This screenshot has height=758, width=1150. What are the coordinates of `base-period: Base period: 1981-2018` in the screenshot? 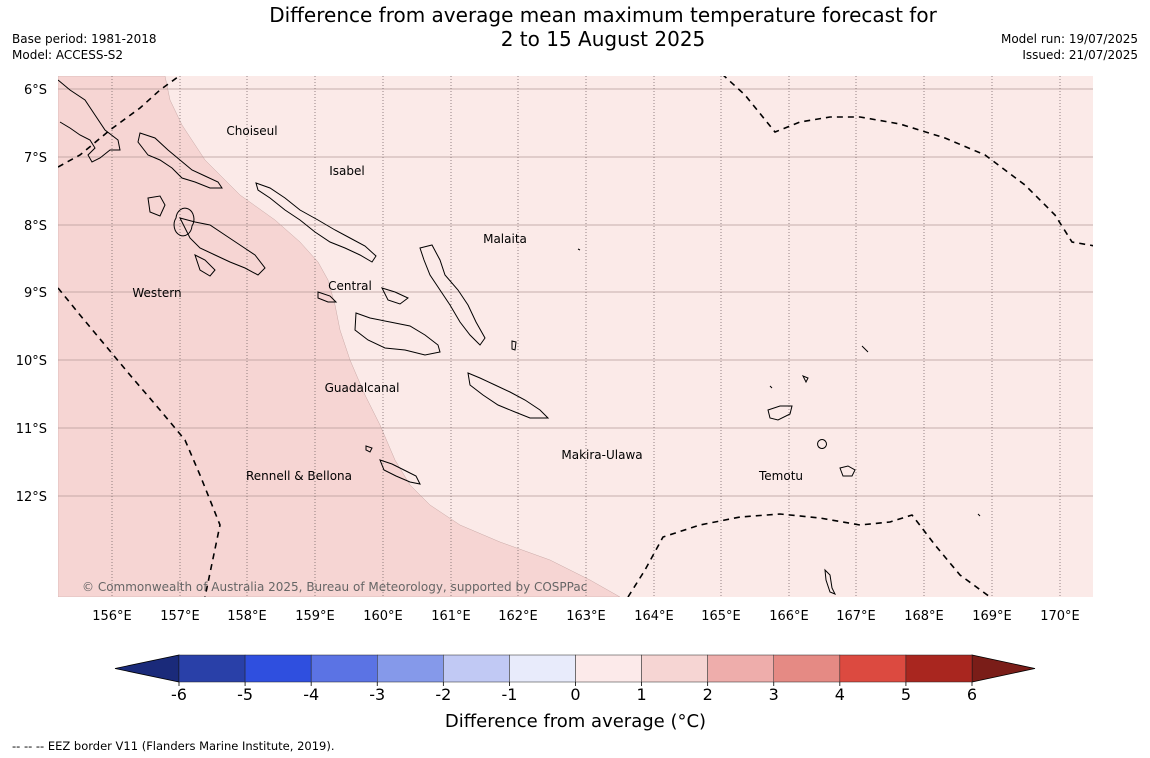 It's located at (84, 39).